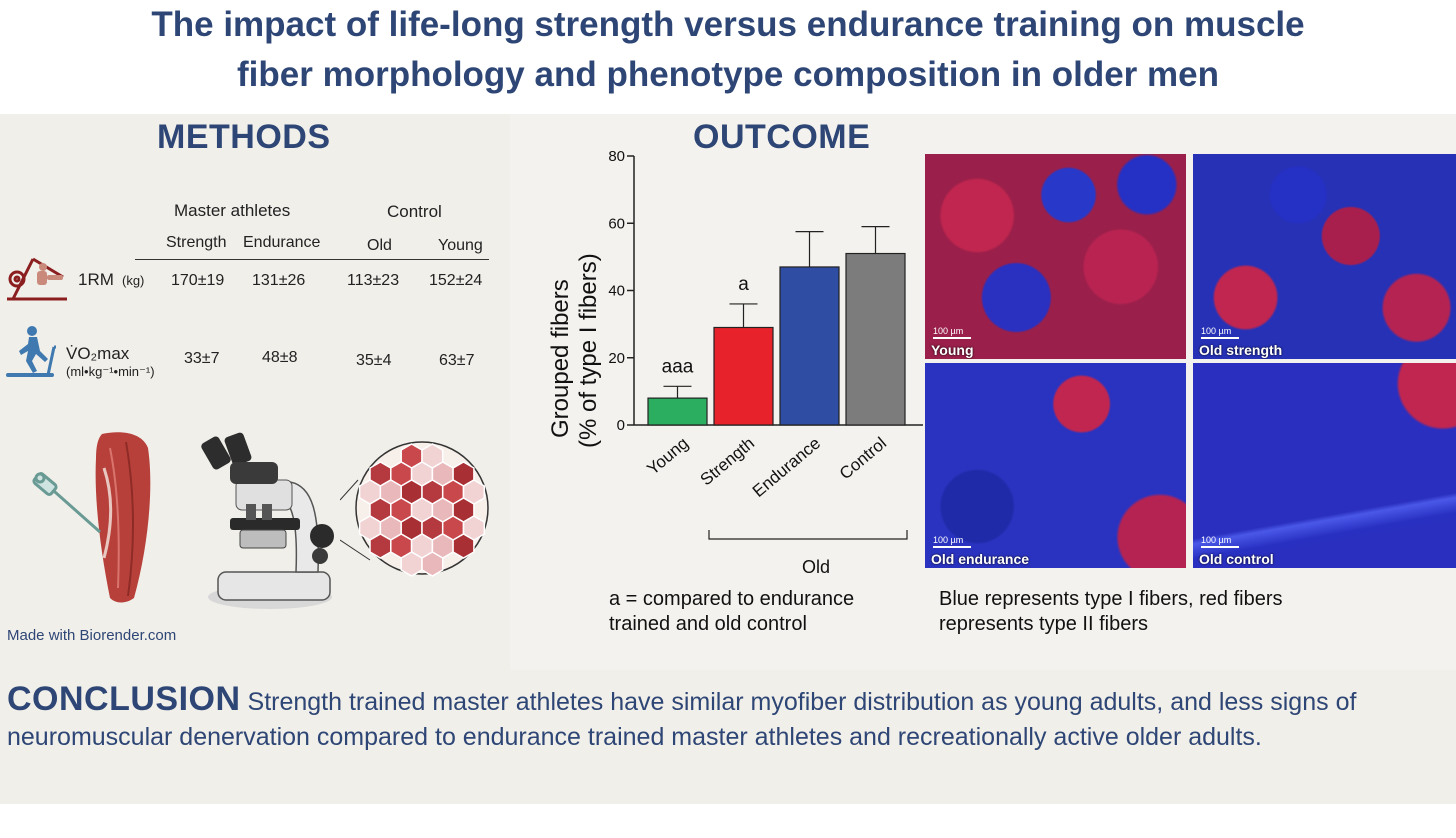  What do you see at coordinates (616, 156) in the screenshot?
I see `y-tick-label: 80` at bounding box center [616, 156].